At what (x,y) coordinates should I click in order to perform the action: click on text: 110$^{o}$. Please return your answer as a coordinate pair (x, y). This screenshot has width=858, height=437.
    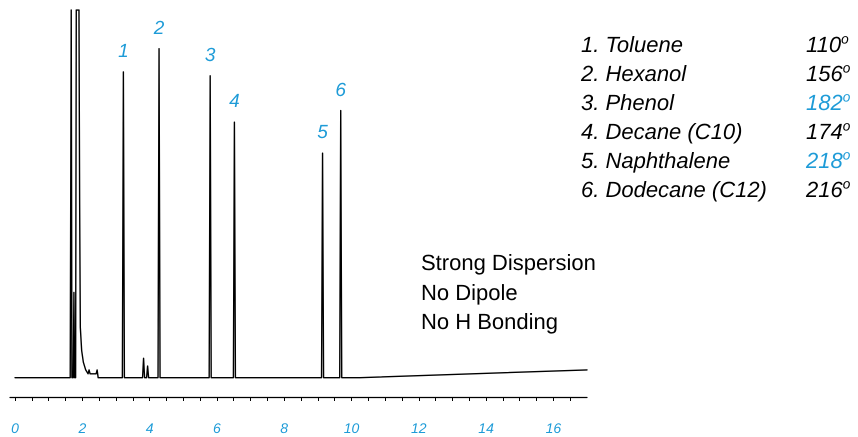
    Looking at the image, I should click on (827, 44).